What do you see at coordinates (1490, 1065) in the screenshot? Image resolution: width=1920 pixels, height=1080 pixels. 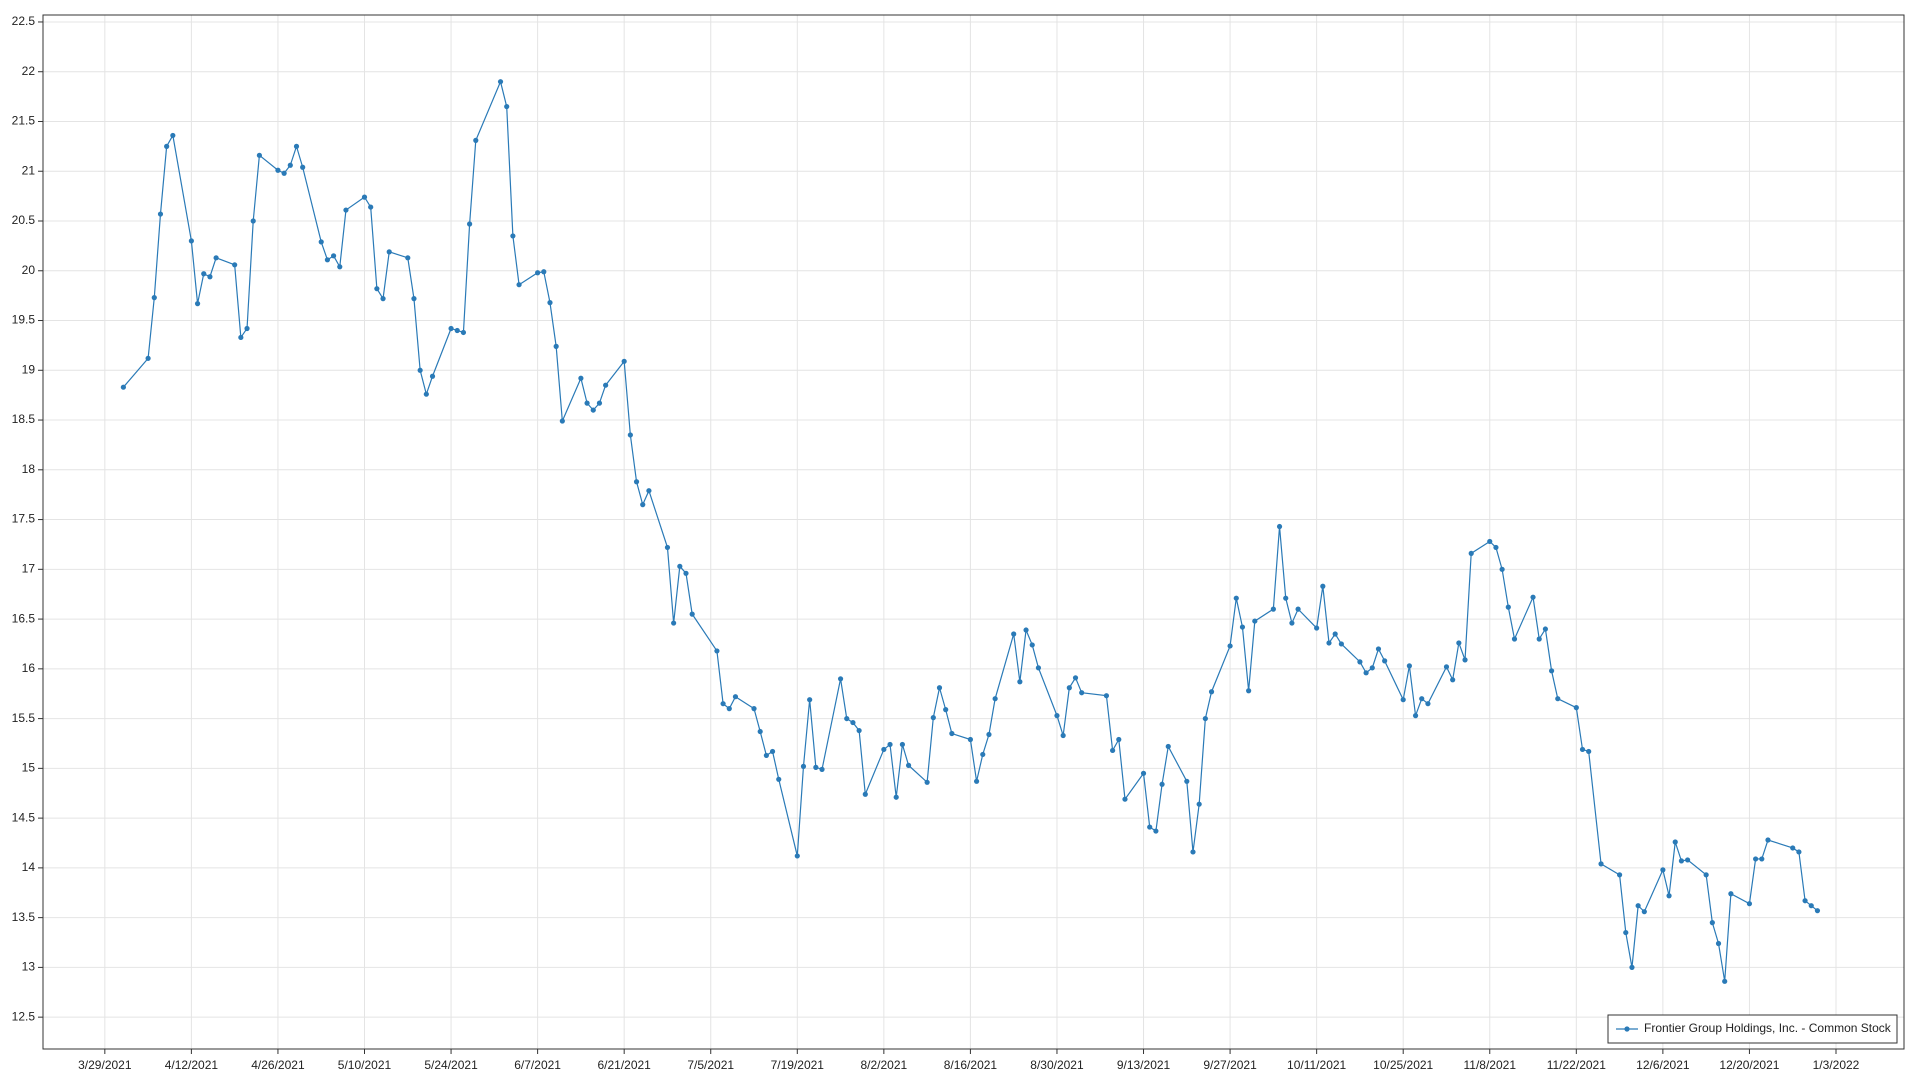 I see `x-tick-label: 11/8/2021` at bounding box center [1490, 1065].